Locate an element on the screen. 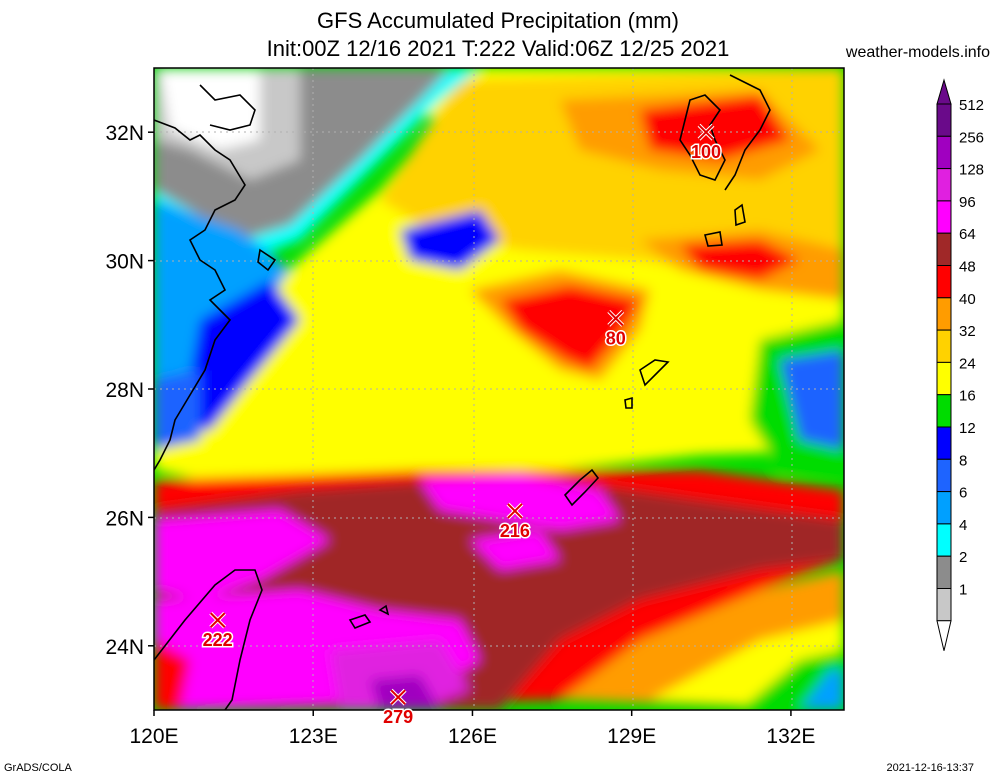 Image resolution: width=1000 pixels, height=779 pixels. lat-label: 24N is located at coordinates (124, 647).